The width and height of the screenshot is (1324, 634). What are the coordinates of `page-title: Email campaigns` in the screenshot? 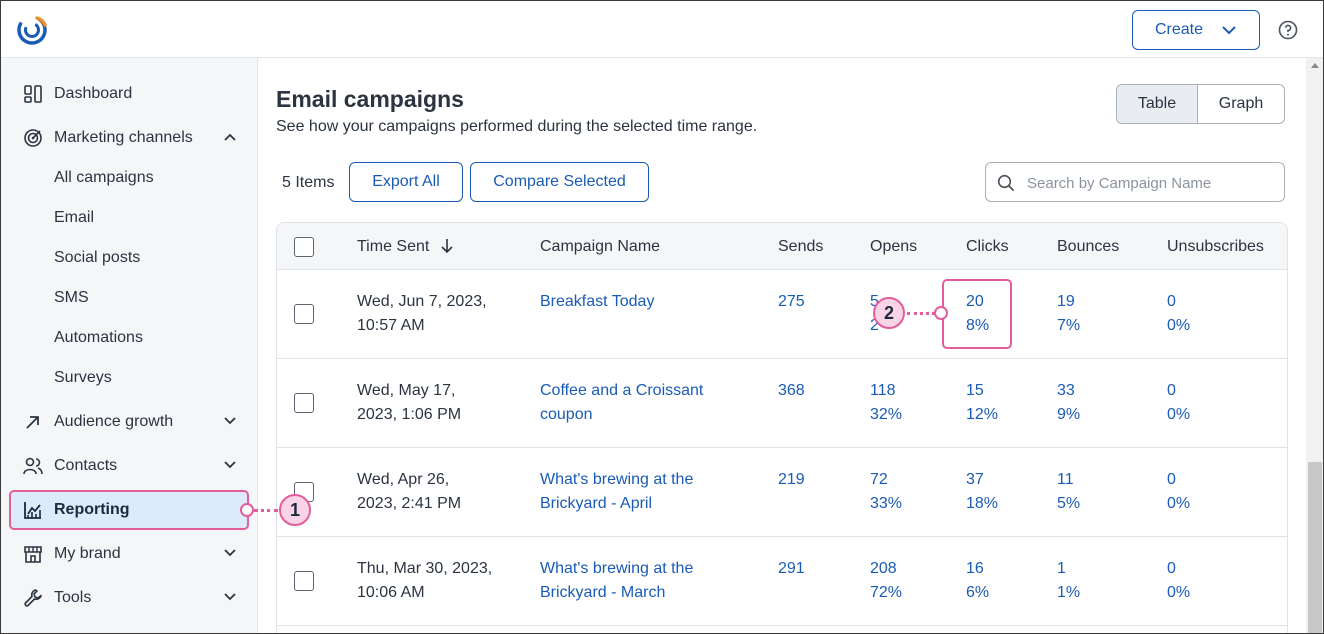 It's located at (370, 99).